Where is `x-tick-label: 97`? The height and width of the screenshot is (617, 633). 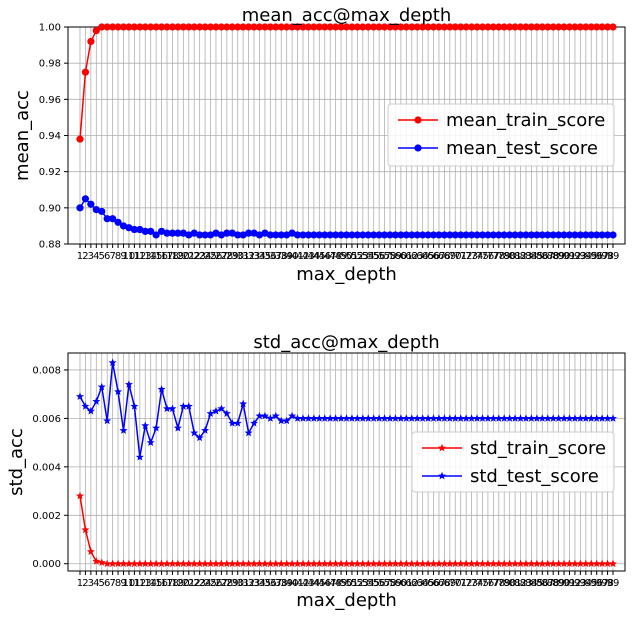
x-tick-label: 97 is located at coordinates (602, 583).